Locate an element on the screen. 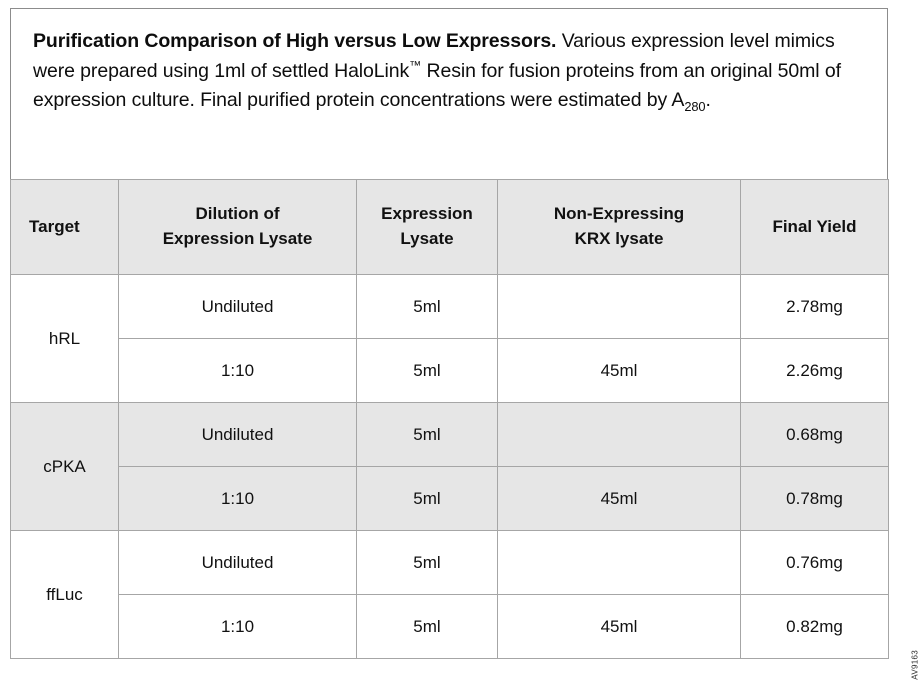 The height and width of the screenshot is (680, 922). caption-body-part3: . is located at coordinates (708, 100).